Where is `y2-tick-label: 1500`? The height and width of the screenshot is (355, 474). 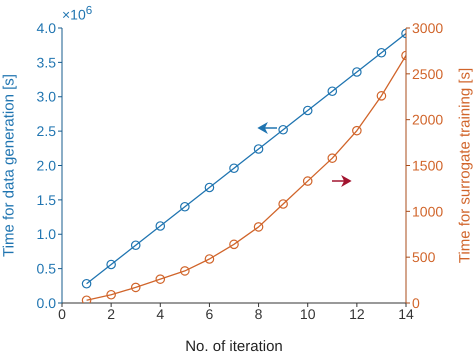 y2-tick-label: 1500 is located at coordinates (428, 165).